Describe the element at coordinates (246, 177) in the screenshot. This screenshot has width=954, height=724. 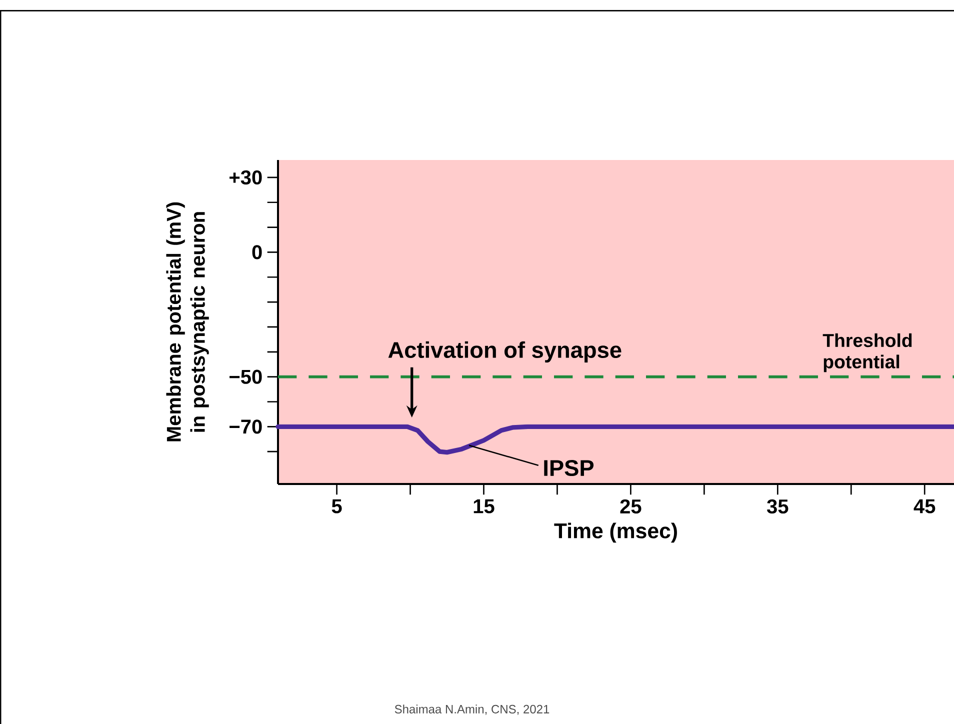
I see `y-tick-label: +30` at that location.